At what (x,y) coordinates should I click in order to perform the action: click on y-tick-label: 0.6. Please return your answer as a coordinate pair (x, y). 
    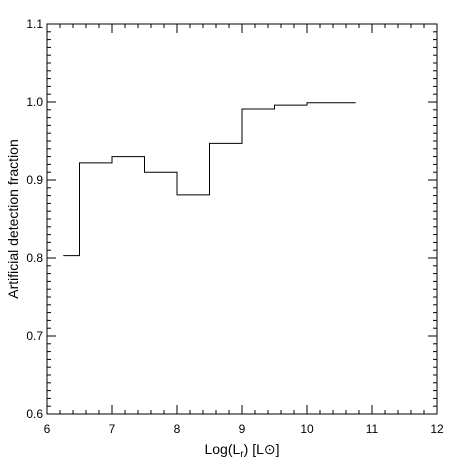
    Looking at the image, I should click on (34, 414).